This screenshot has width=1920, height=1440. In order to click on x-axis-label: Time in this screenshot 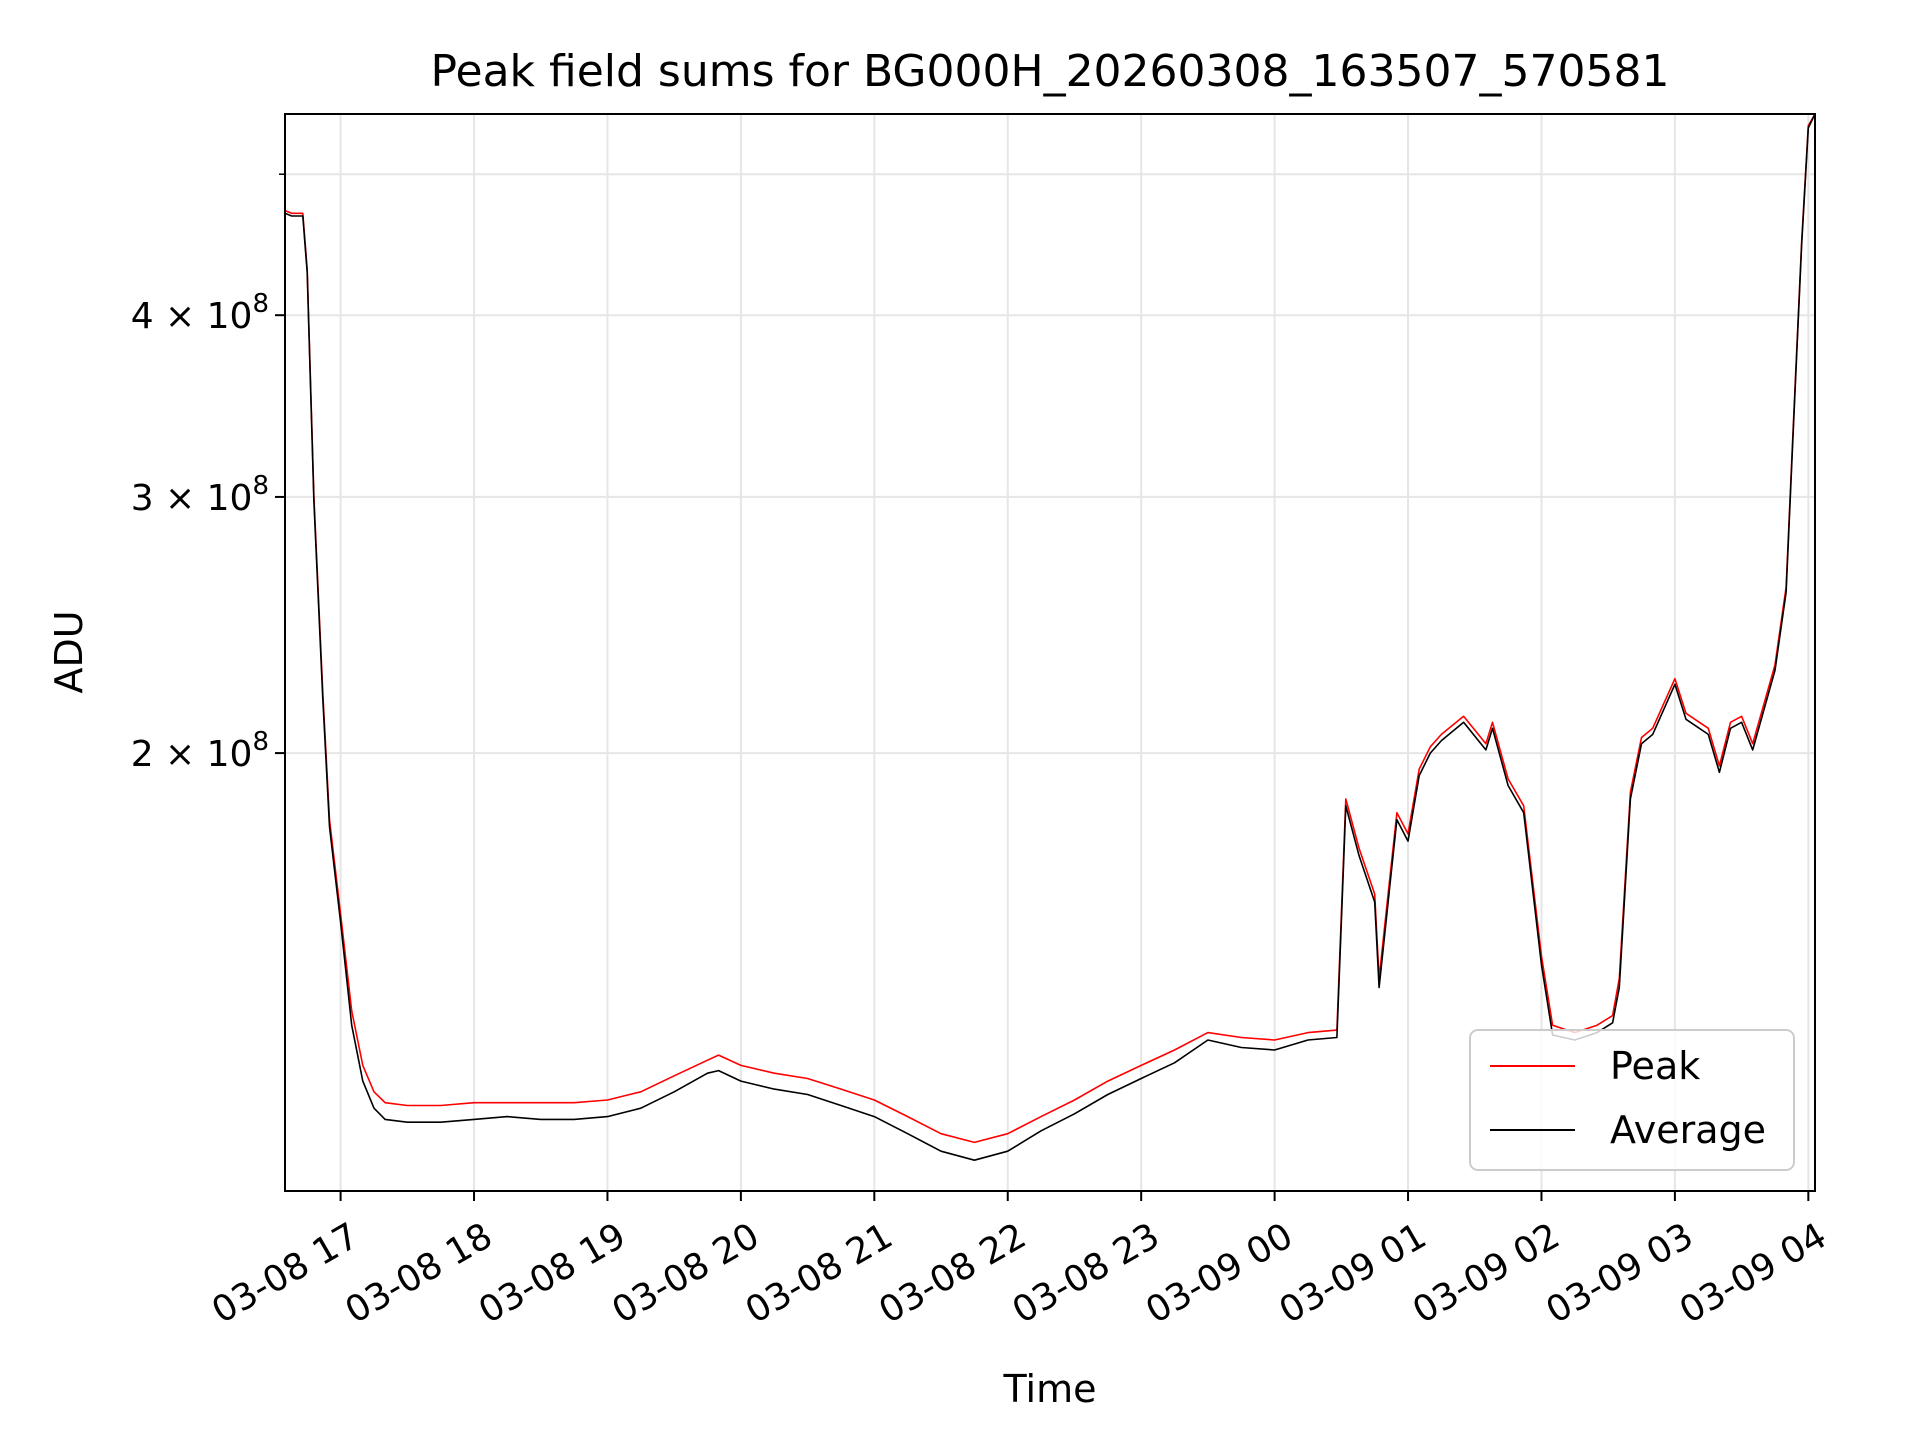, I will do `click(1050, 1389)`.